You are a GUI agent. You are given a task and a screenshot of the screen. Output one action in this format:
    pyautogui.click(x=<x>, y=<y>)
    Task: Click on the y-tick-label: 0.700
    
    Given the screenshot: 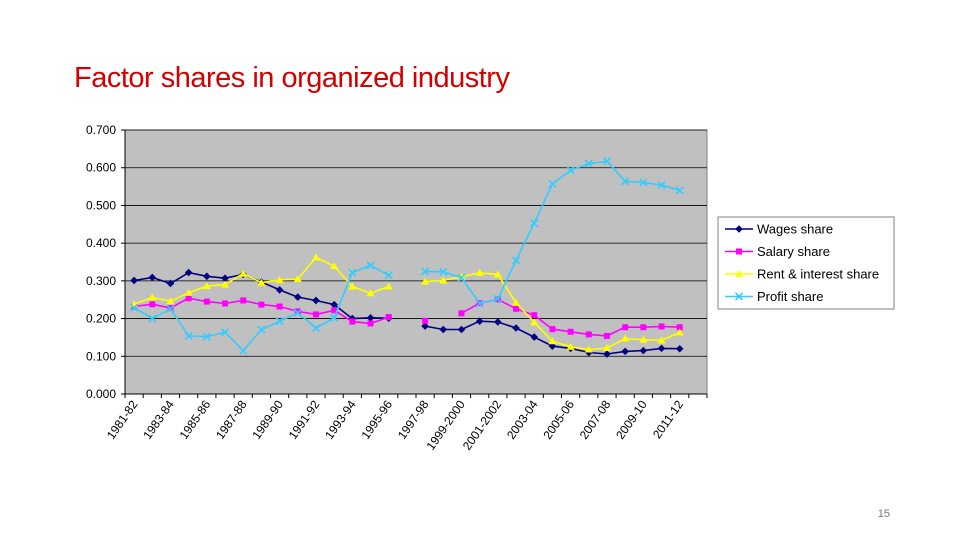 What is the action you would take?
    pyautogui.click(x=101, y=130)
    